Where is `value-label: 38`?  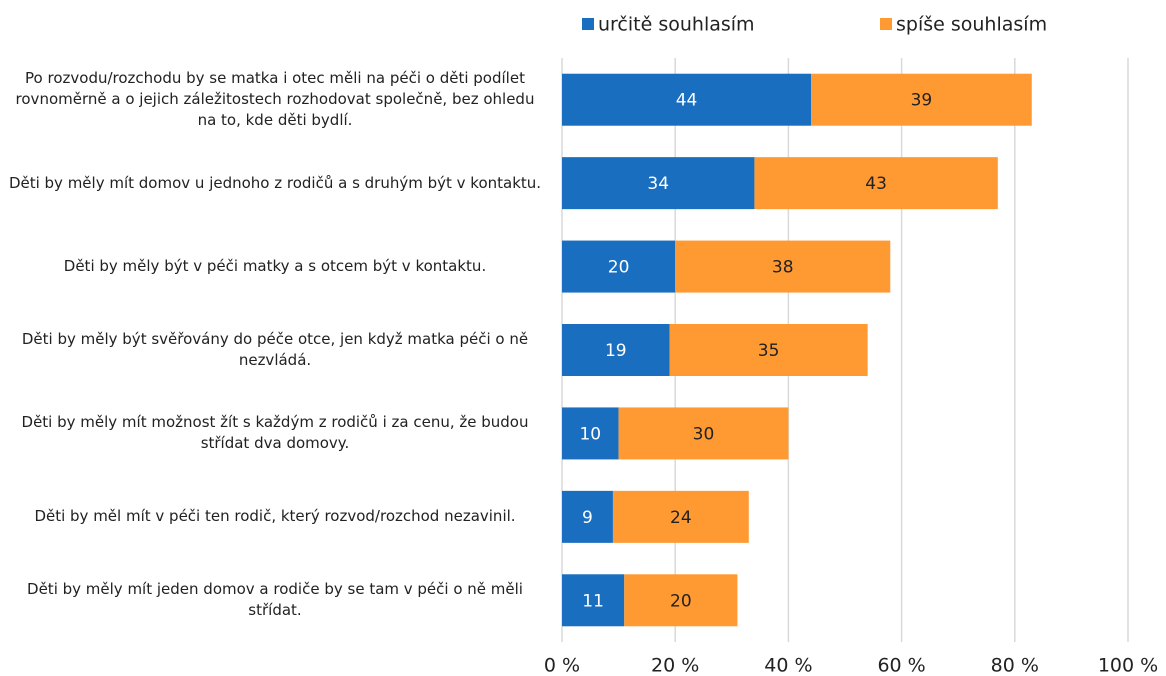
value-label: 38 is located at coordinates (783, 268).